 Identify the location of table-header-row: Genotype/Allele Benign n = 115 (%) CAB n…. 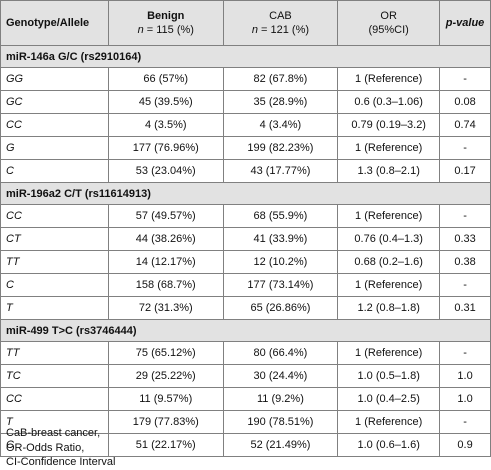
(245, 23).